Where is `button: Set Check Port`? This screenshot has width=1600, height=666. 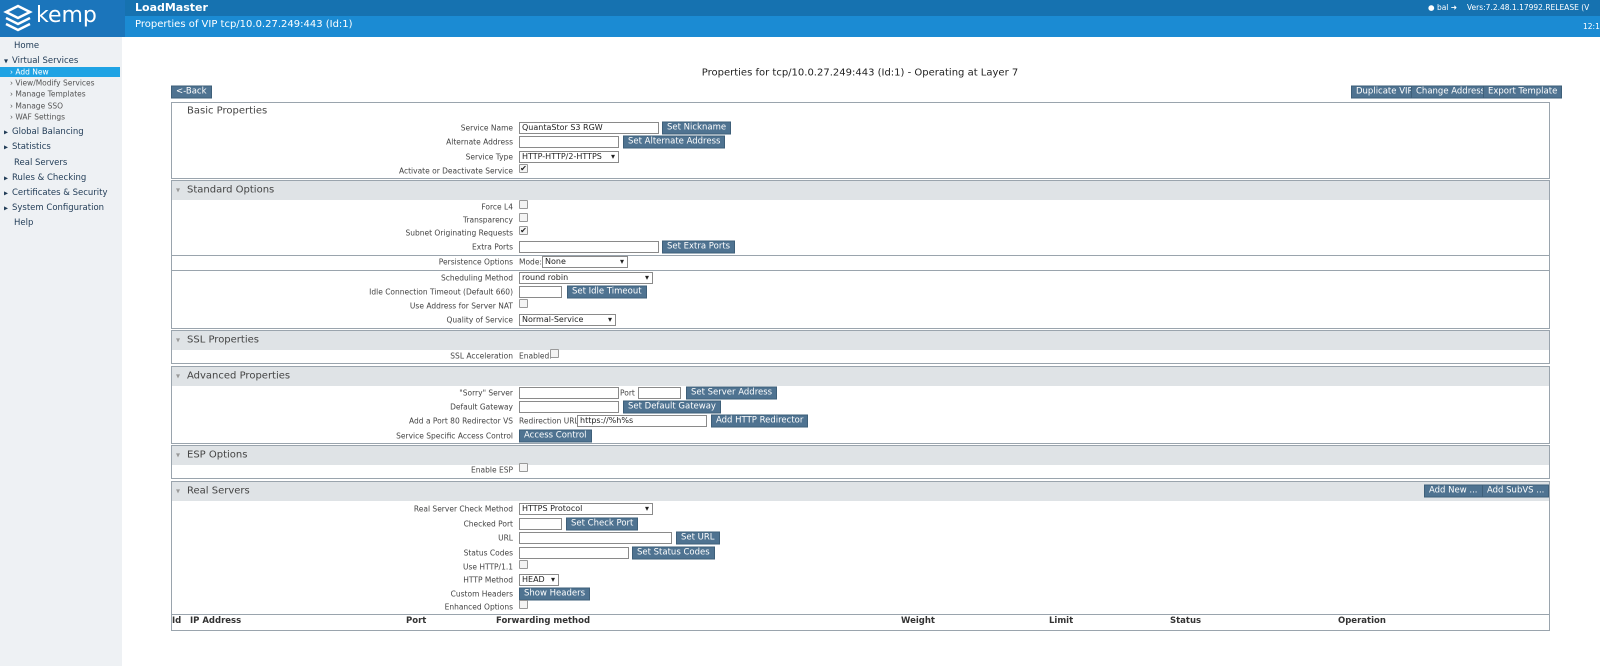
button: Set Check Port is located at coordinates (602, 524).